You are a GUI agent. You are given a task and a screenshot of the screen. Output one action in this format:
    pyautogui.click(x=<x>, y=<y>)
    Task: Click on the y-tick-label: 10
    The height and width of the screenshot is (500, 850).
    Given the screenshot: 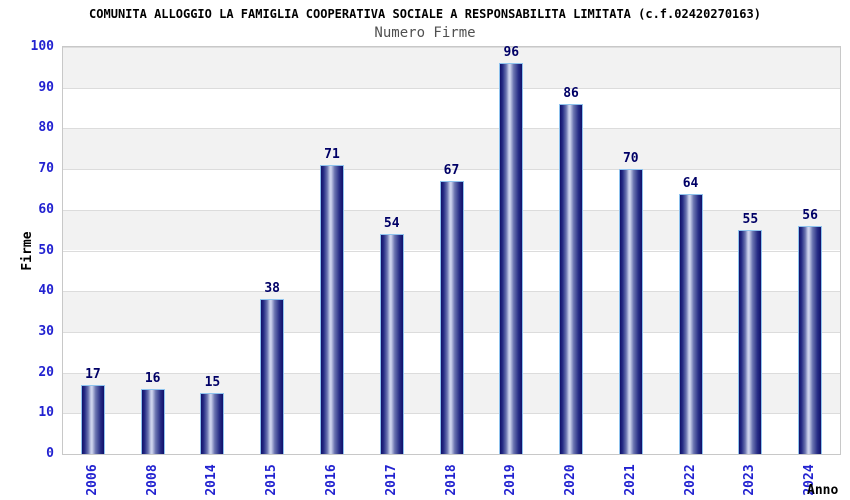 What is the action you would take?
    pyautogui.click(x=46, y=413)
    